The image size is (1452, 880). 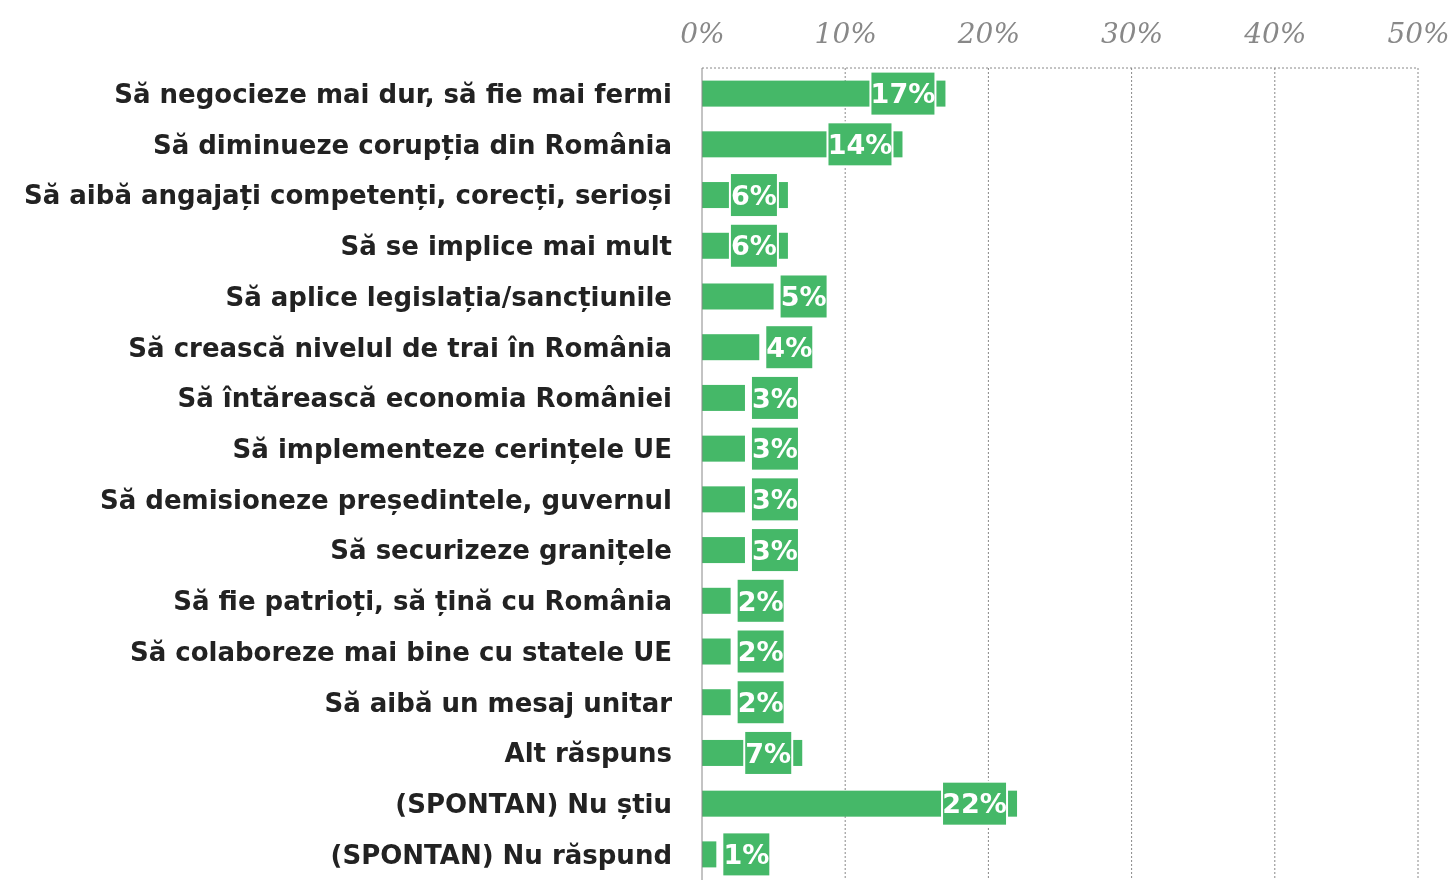 What do you see at coordinates (400, 651) in the screenshot?
I see `y-tick-label: Să colaboreze mai bine cu statele UE` at bounding box center [400, 651].